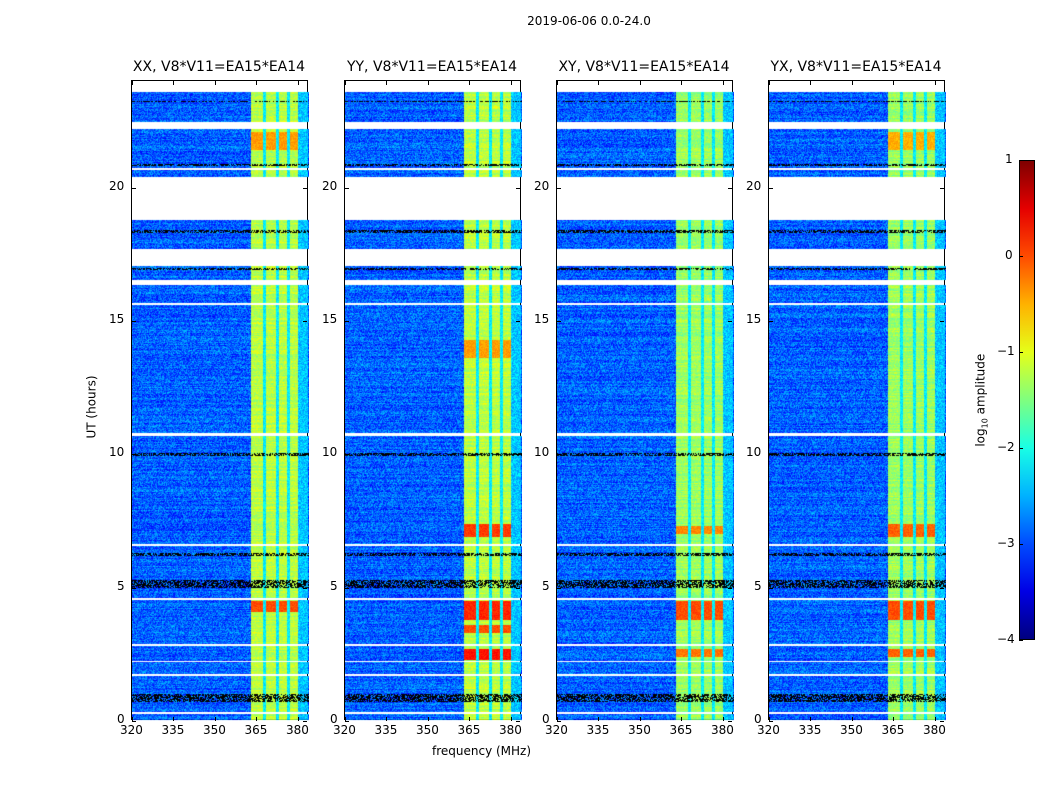 The image size is (1050, 800). I want to click on panel-title: YY, V8*V11=EA15*EA14, so click(432, 67).